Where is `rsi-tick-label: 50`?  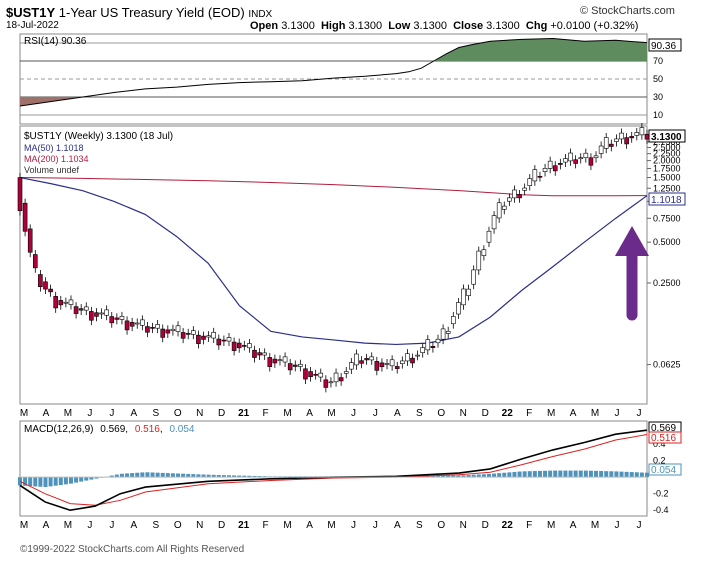 rsi-tick-label: 50 is located at coordinates (658, 79).